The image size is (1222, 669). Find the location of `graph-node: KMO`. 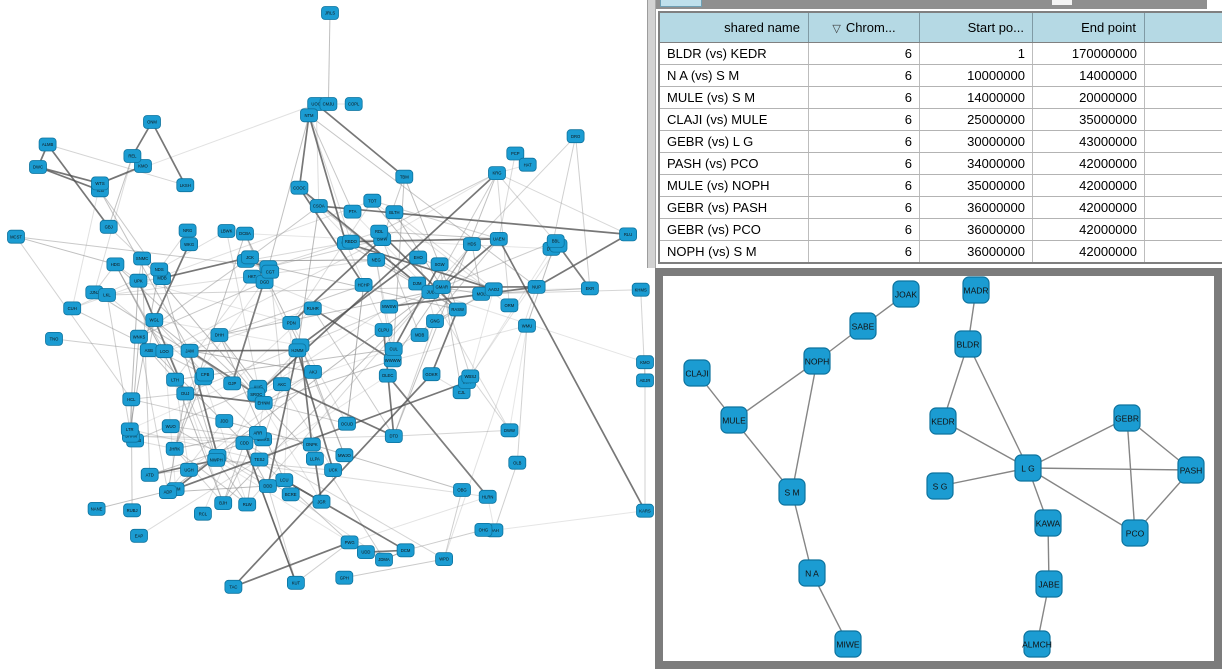

graph-node: KMO is located at coordinates (645, 362).